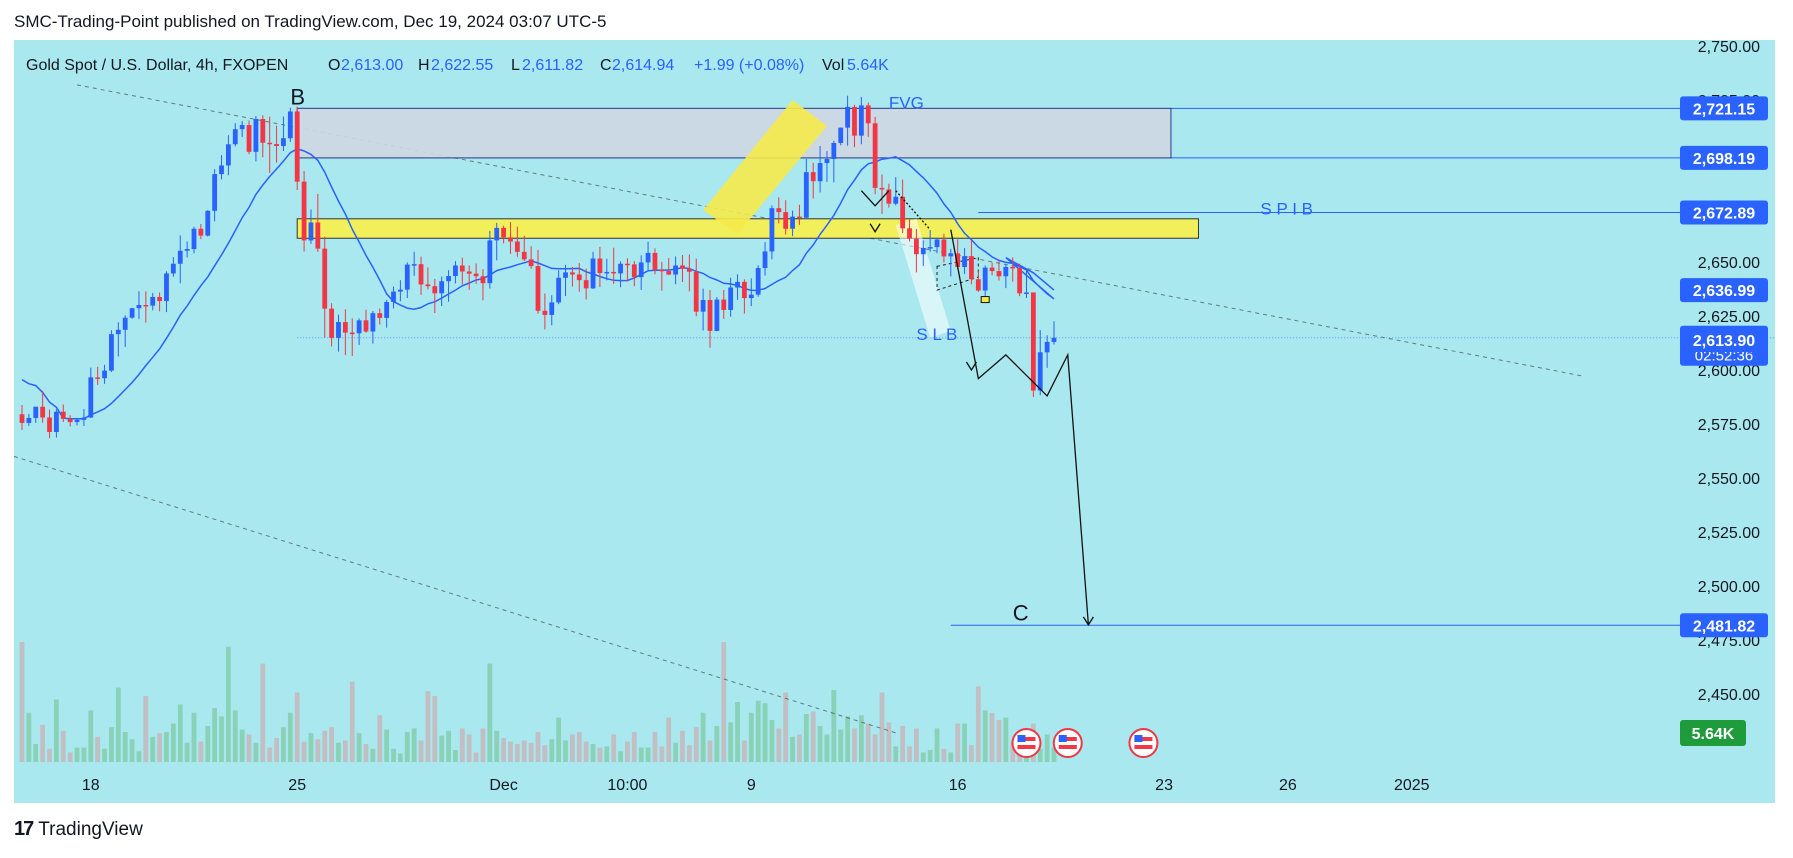  What do you see at coordinates (868, 65) in the screenshot?
I see `legend-vol-value: 5.64K` at bounding box center [868, 65].